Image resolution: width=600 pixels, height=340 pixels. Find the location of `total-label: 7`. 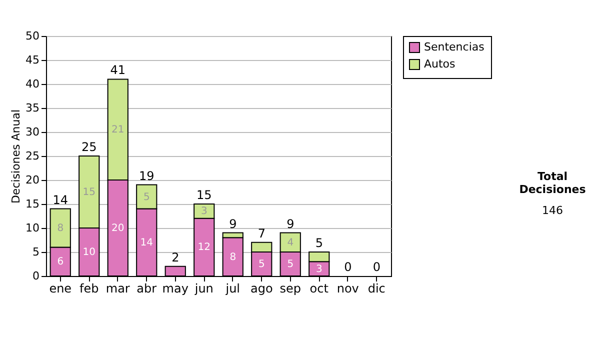

total-label: 7 is located at coordinates (262, 233).